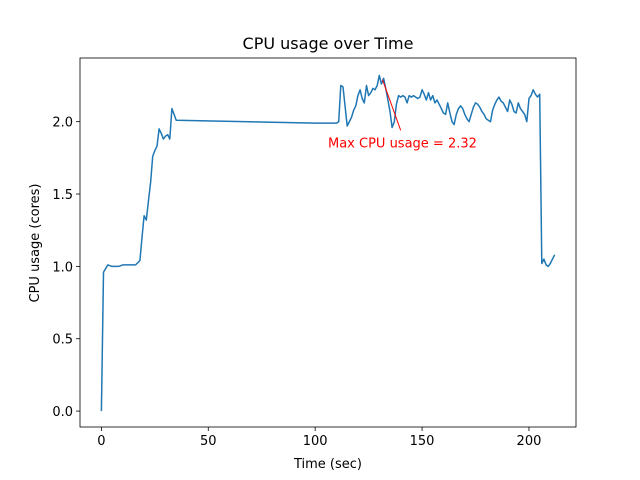  What do you see at coordinates (208, 441) in the screenshot?
I see `x-tick-label: 50` at bounding box center [208, 441].